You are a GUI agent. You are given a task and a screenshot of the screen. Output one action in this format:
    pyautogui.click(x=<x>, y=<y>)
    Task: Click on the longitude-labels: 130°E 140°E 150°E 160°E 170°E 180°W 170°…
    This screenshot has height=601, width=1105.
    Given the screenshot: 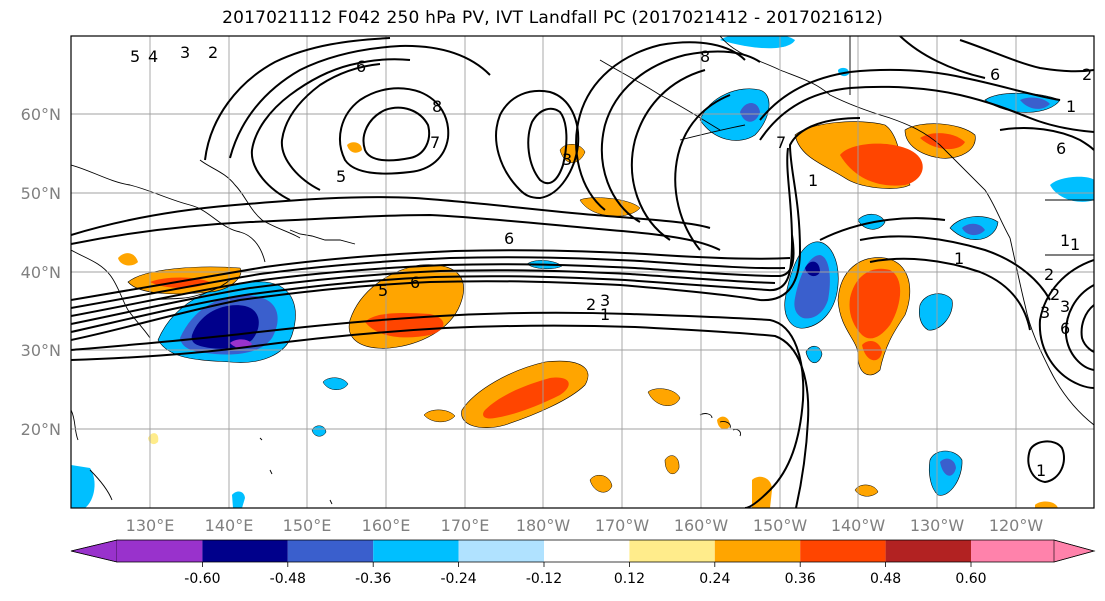 What is the action you would take?
    pyautogui.click(x=585, y=525)
    